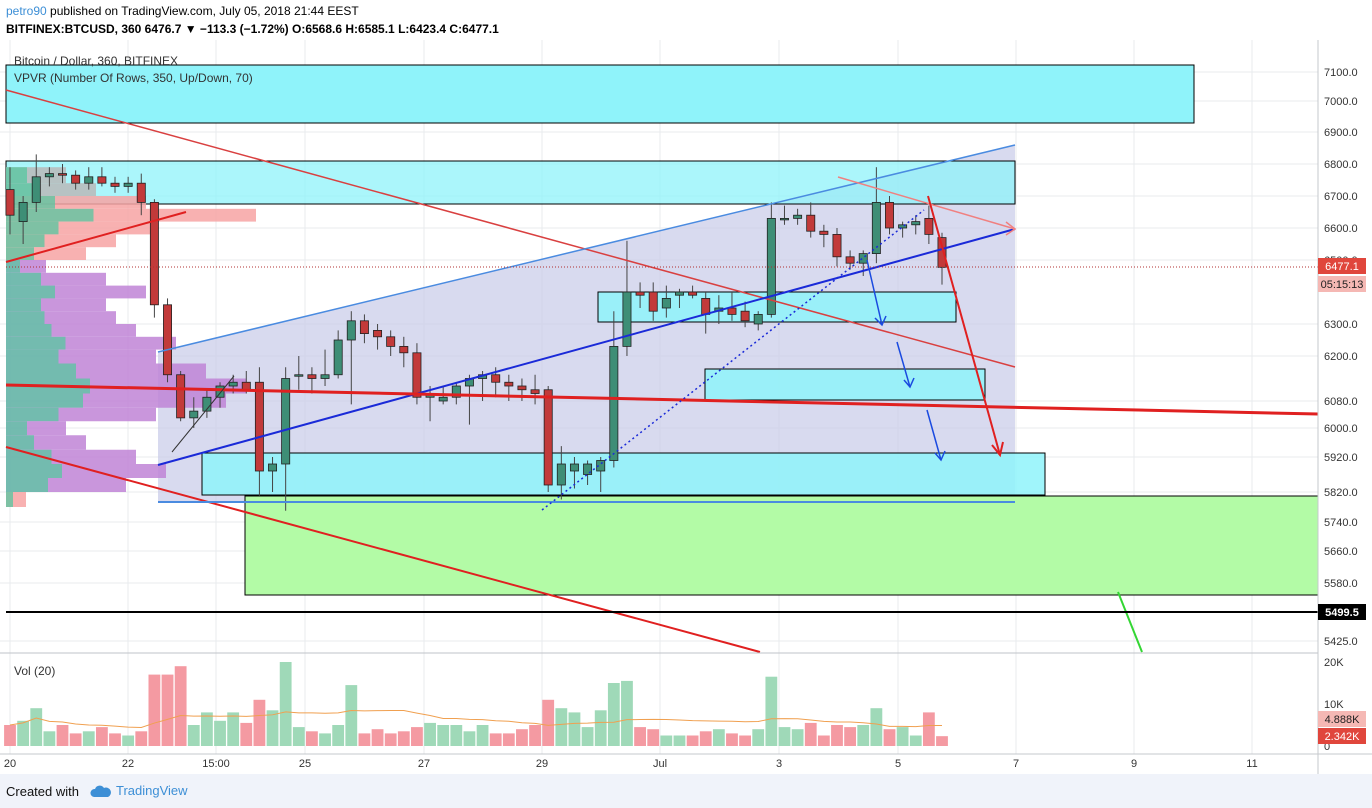 The height and width of the screenshot is (808, 1372). What do you see at coordinates (34, 671) in the screenshot?
I see `volume-label: Vol (20)` at bounding box center [34, 671].